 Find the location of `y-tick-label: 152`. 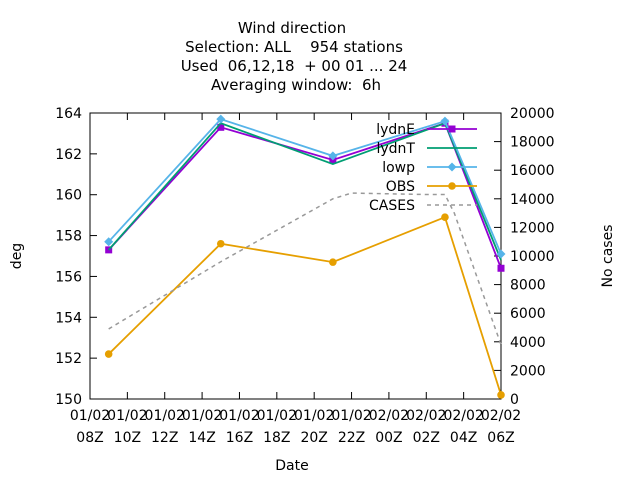

y-tick-label: 152 is located at coordinates (68, 359).